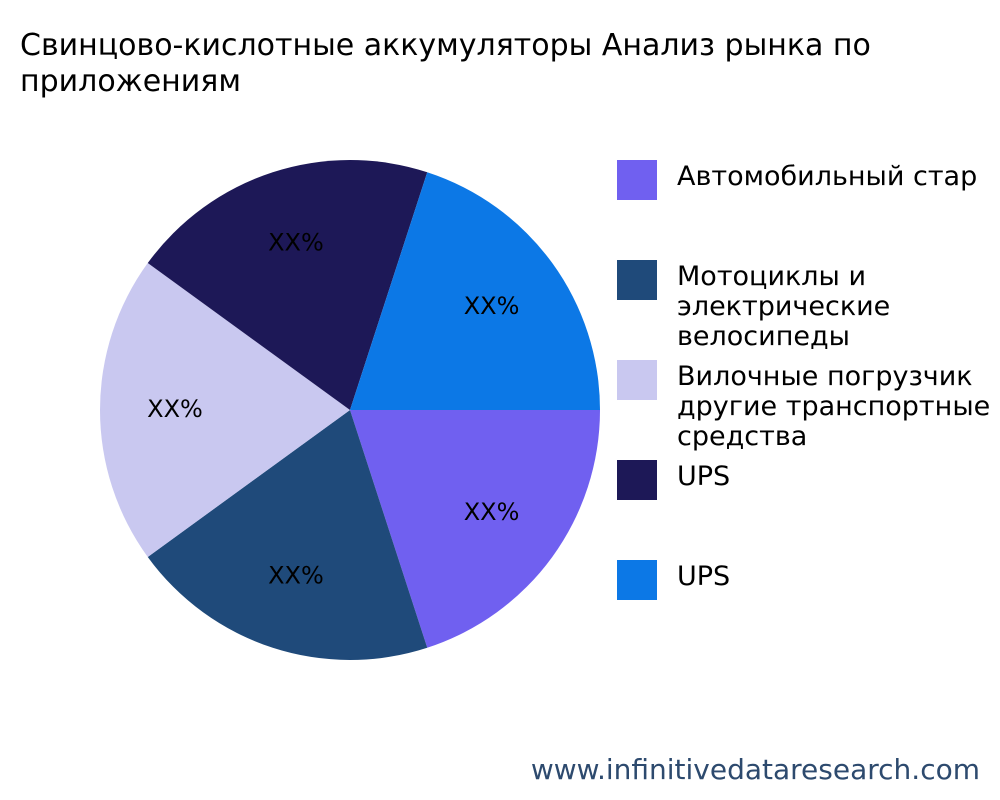 The width and height of the screenshot is (1000, 800). What do you see at coordinates (755, 769) in the screenshot?
I see `footer: www.infinitivedataresearch.com` at bounding box center [755, 769].